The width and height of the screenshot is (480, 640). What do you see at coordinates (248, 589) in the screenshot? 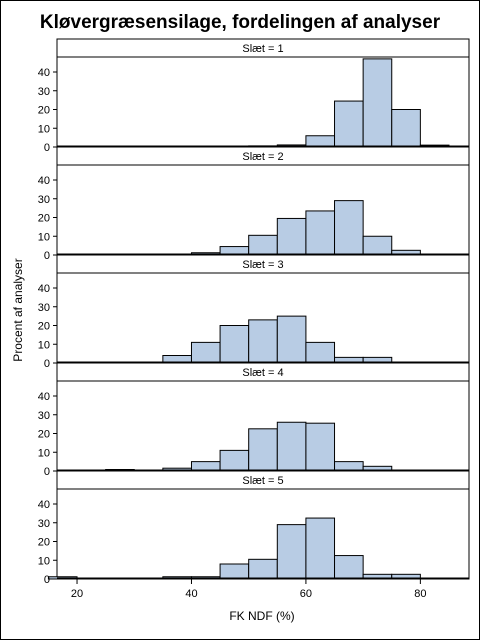
I see `x-axis: 20 40 60 80` at bounding box center [248, 589].